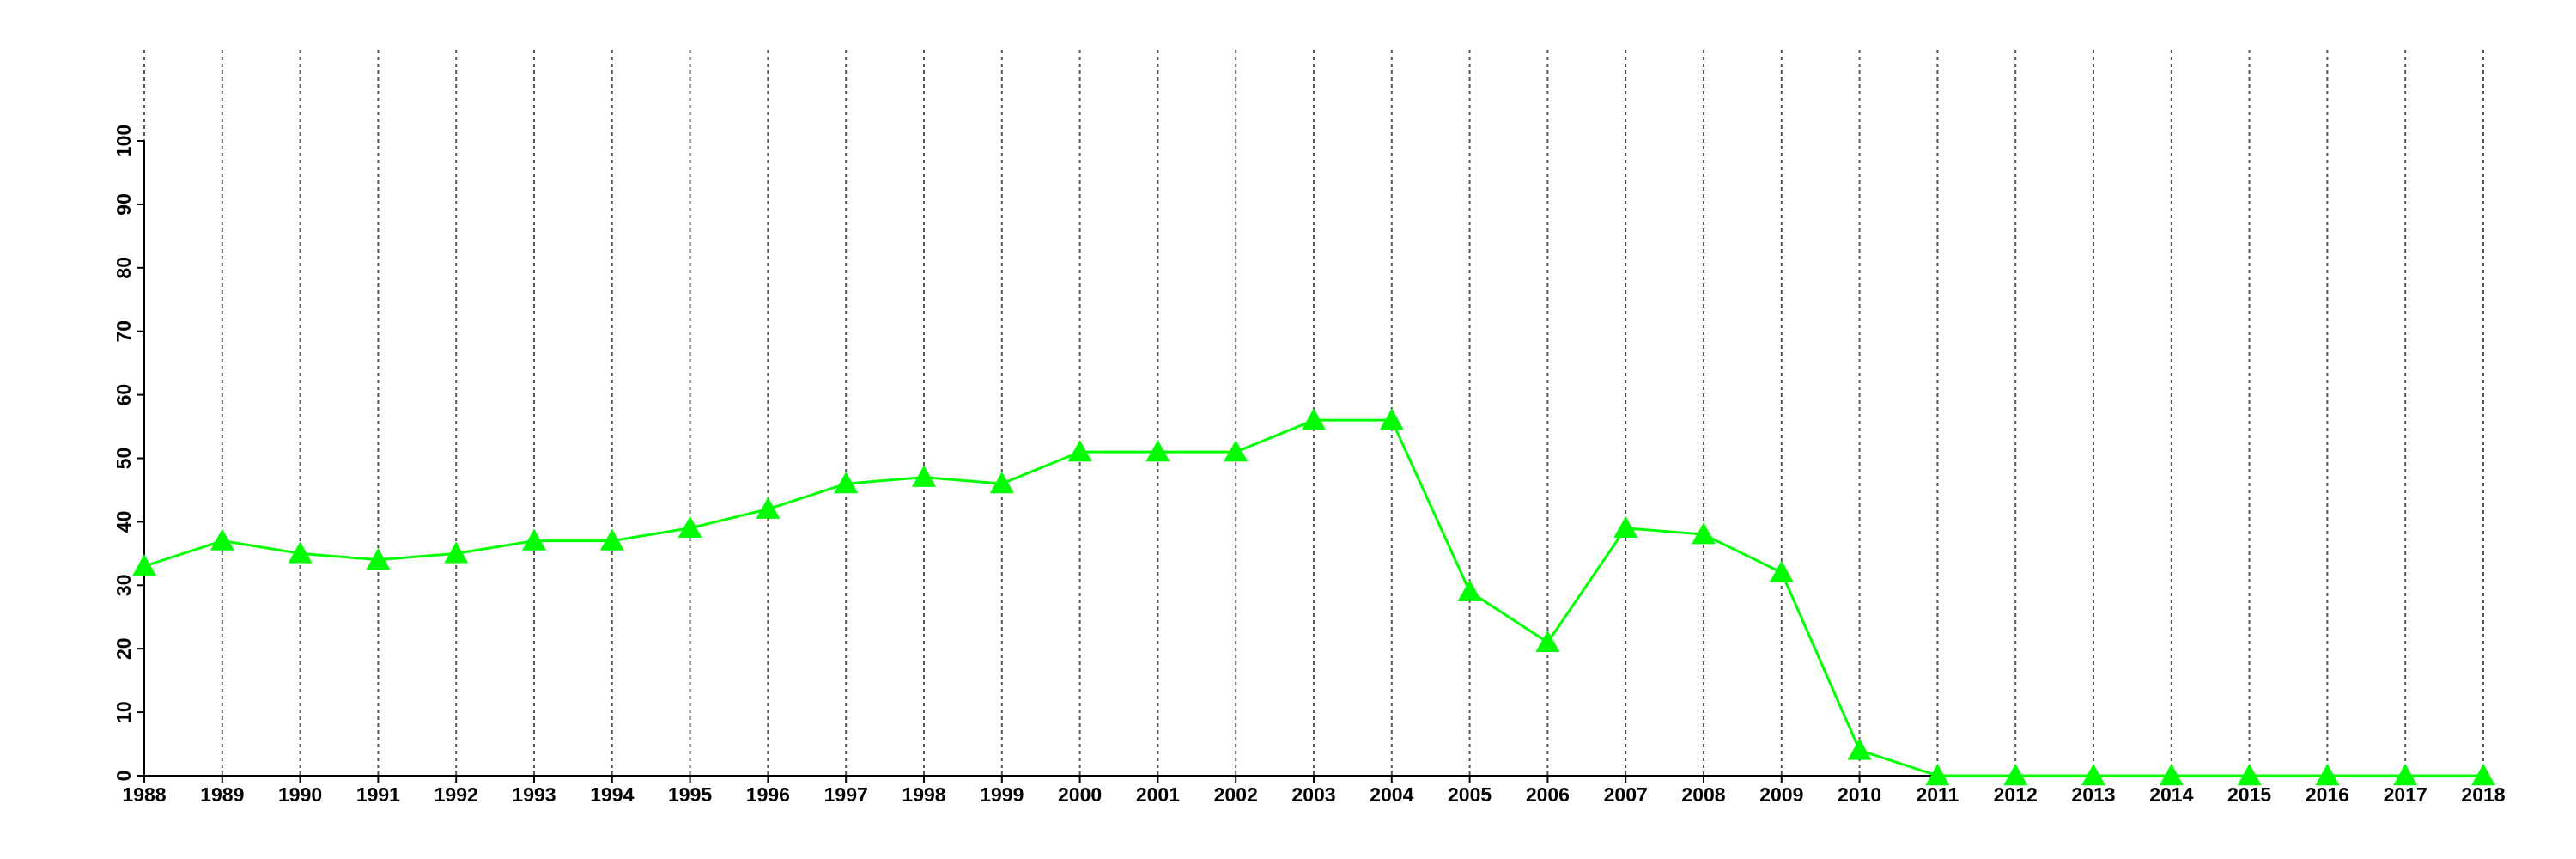 This screenshot has width=2576, height=859. Describe the element at coordinates (123, 141) in the screenshot. I see `y-tick-label: 100` at that location.